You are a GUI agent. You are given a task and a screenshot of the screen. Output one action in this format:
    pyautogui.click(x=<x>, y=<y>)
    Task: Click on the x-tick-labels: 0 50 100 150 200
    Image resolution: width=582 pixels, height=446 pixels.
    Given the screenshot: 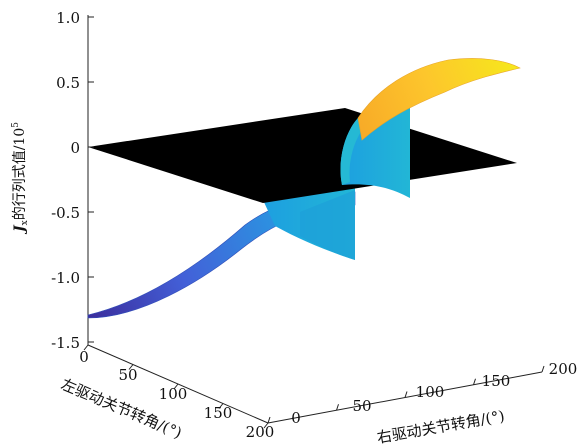 What is the action you would take?
    pyautogui.click(x=176, y=394)
    